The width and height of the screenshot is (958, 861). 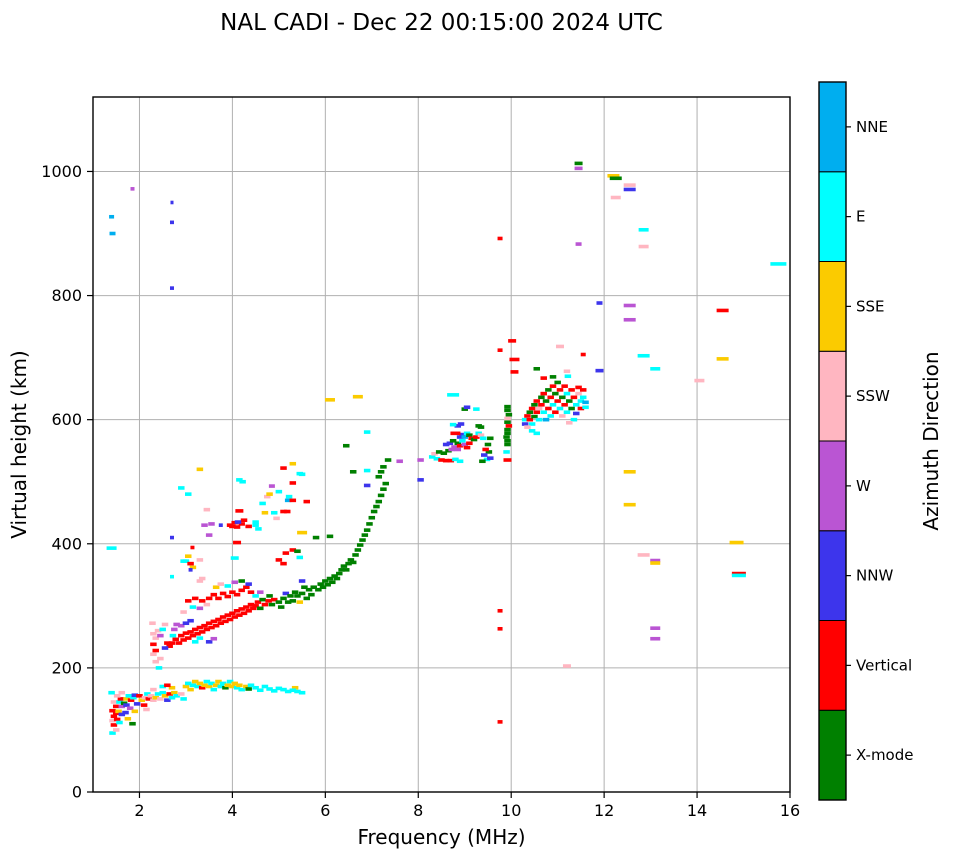 I want to click on colorbar-label-e: E, so click(x=860, y=217).